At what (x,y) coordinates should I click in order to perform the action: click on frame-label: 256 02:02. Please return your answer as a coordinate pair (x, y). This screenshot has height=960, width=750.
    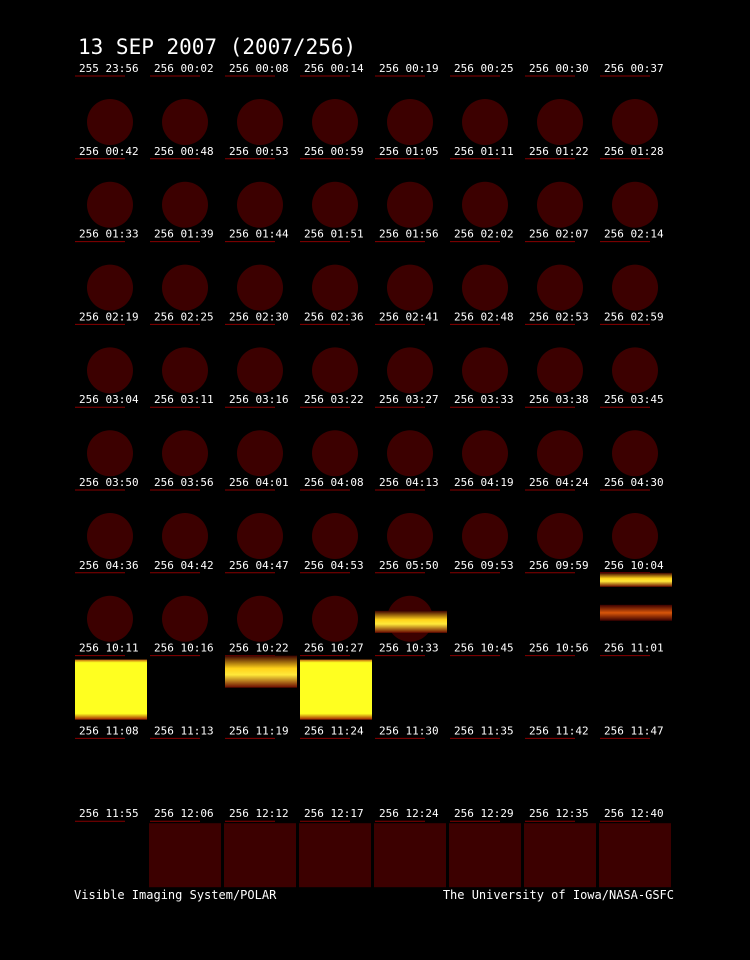
    Looking at the image, I should click on (484, 234).